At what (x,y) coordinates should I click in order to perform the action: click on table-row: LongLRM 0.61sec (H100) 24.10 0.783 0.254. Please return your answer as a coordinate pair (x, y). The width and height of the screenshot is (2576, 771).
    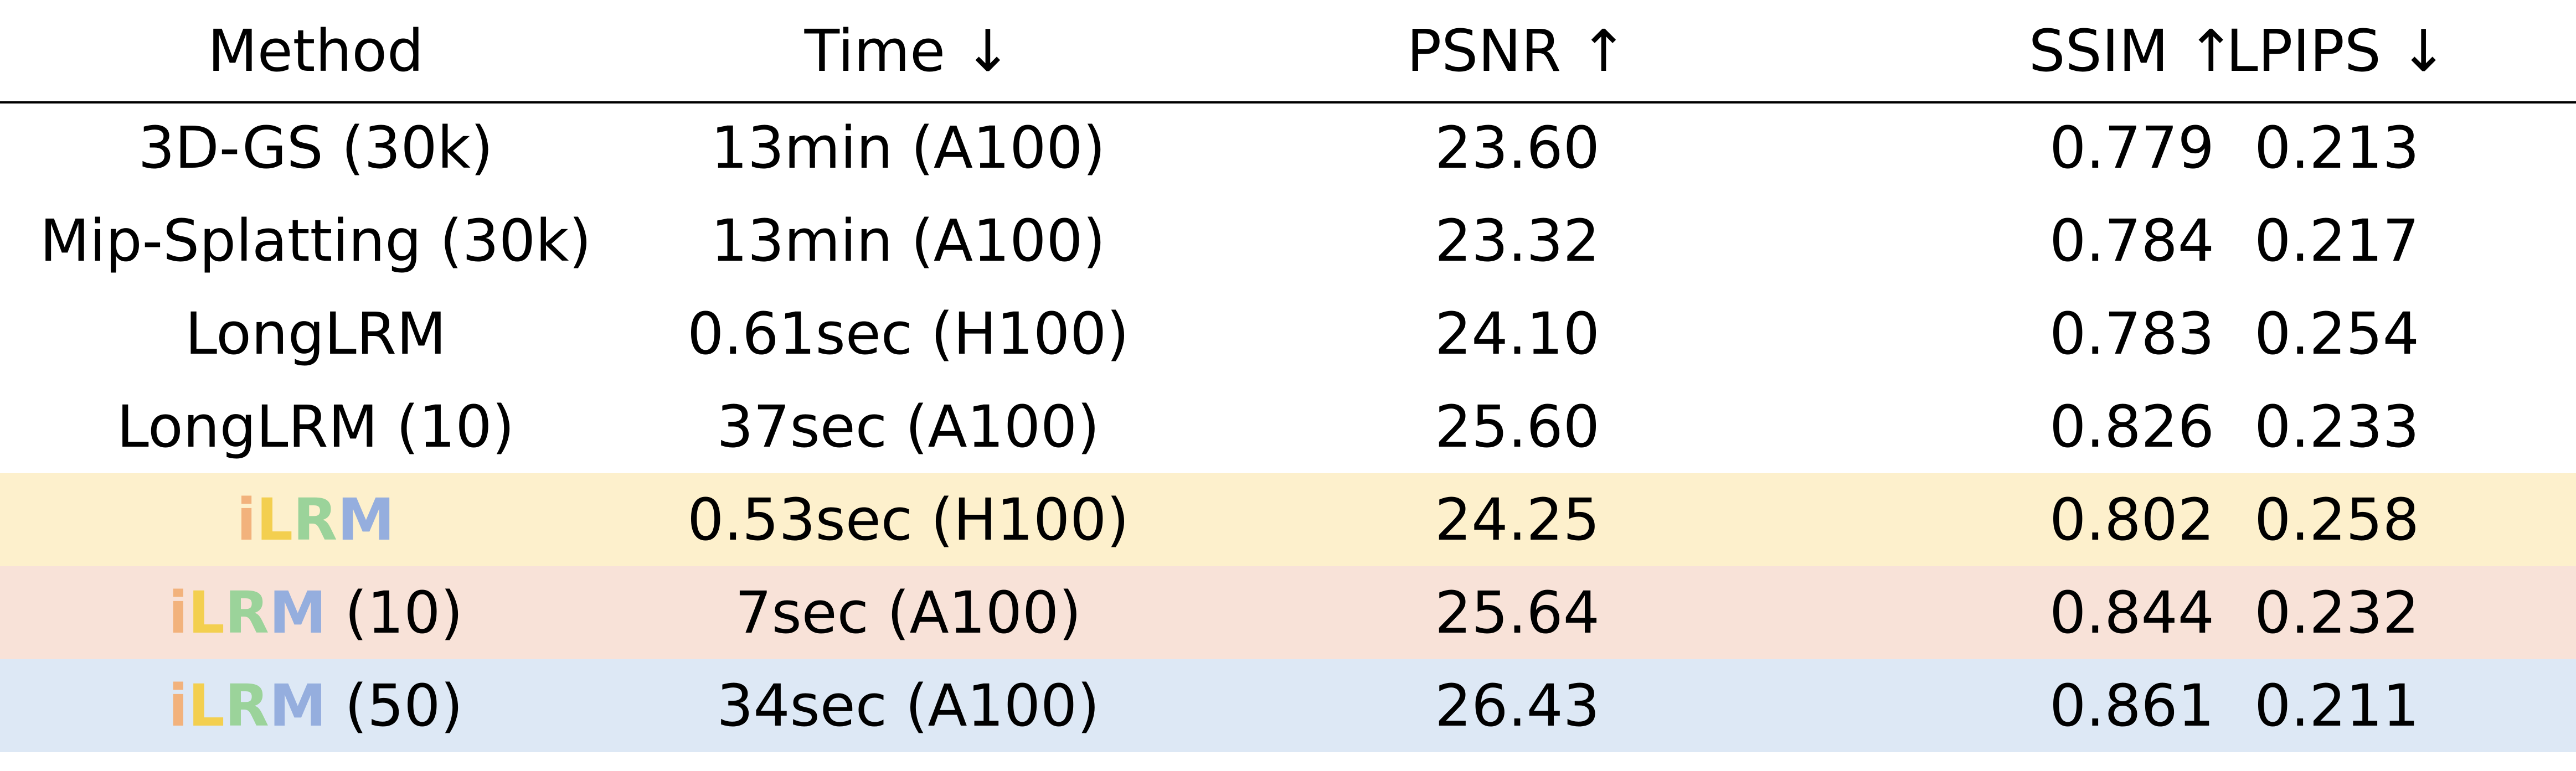
    Looking at the image, I should click on (1288, 333).